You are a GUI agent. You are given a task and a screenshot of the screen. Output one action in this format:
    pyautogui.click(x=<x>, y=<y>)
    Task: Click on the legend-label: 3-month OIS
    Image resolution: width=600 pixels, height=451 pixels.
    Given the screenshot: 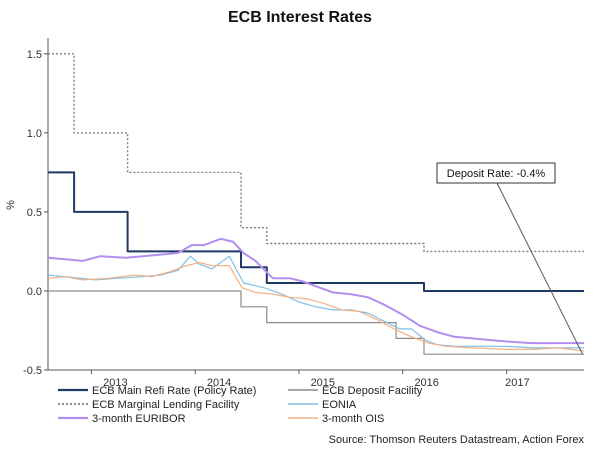 What is the action you would take?
    pyautogui.click(x=353, y=419)
    